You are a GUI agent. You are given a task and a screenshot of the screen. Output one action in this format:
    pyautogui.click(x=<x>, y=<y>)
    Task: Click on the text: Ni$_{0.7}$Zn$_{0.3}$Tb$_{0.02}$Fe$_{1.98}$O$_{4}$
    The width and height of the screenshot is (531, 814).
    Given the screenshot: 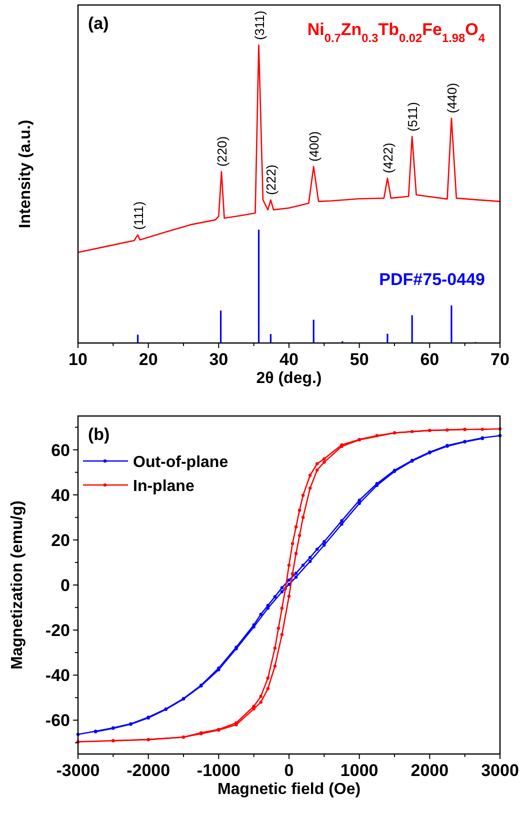 What is the action you would take?
    pyautogui.click(x=396, y=32)
    